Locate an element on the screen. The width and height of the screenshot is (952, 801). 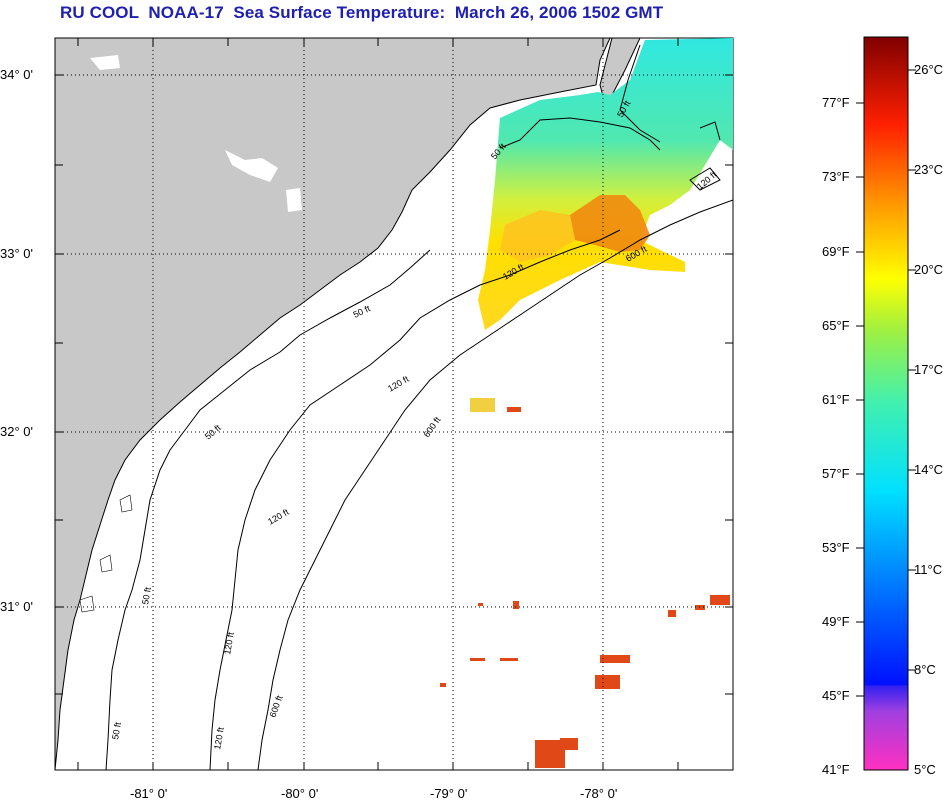
colorbar-c-label: 23°C is located at coordinates (929, 169).